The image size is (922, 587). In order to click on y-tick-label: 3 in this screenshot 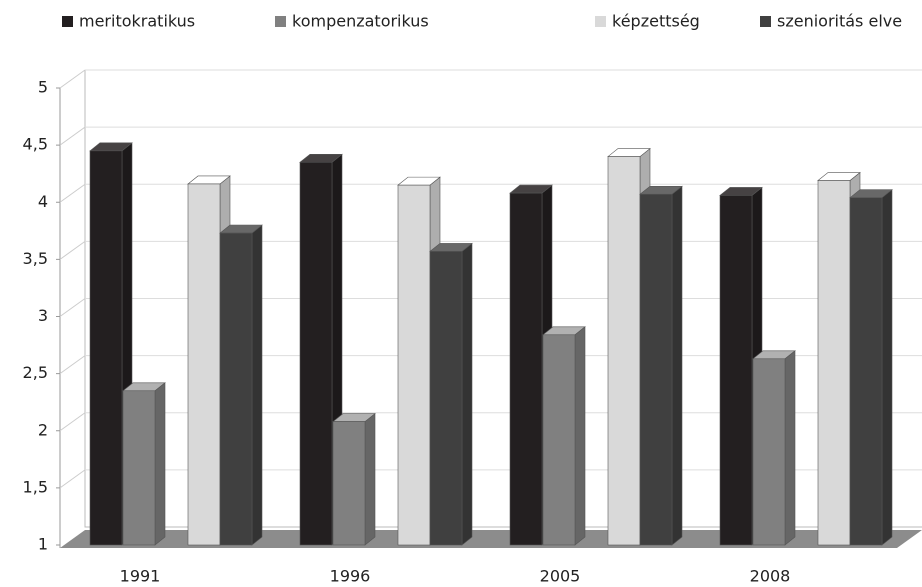, I will do `click(43, 315)`.